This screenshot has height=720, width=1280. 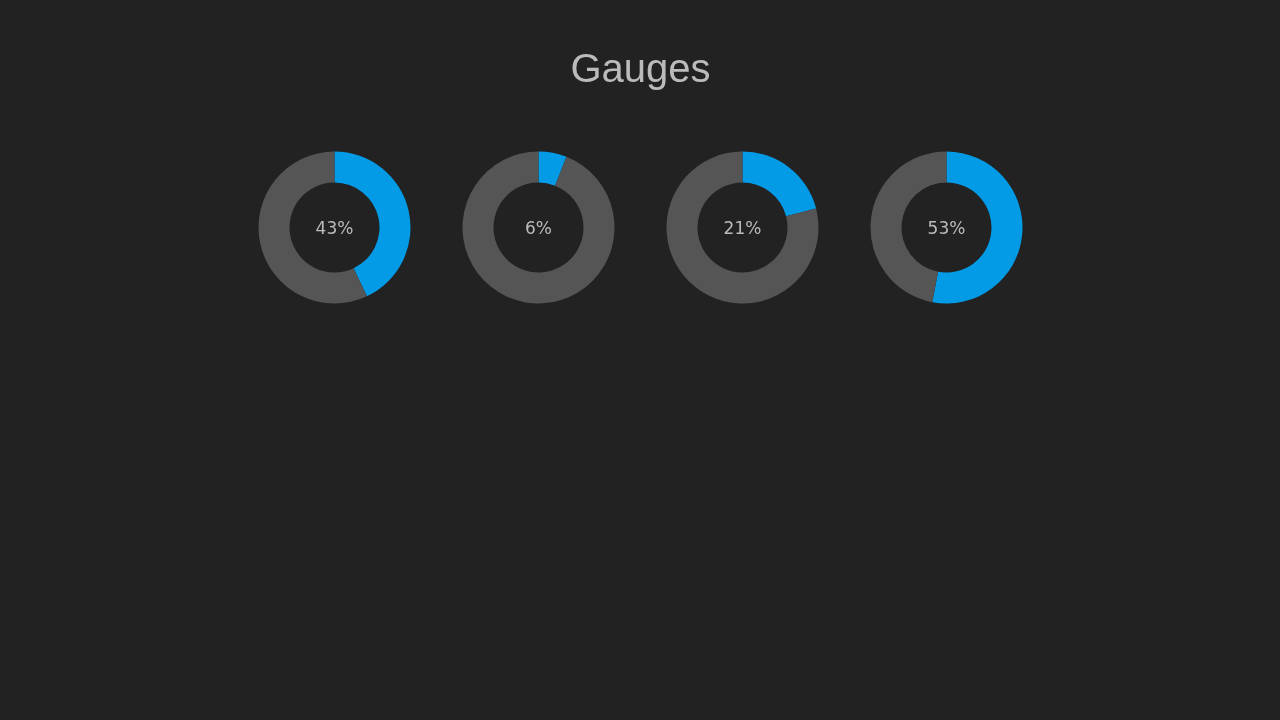 What do you see at coordinates (334, 227) in the screenshot?
I see `text: 43%` at bounding box center [334, 227].